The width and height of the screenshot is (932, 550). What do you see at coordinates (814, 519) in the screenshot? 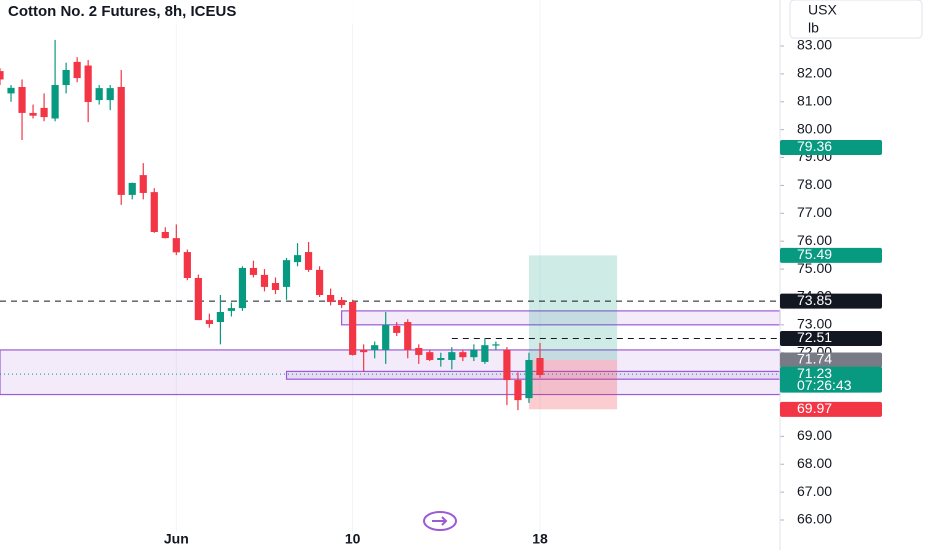
I see `y-tick-label: 66.00` at bounding box center [814, 519].